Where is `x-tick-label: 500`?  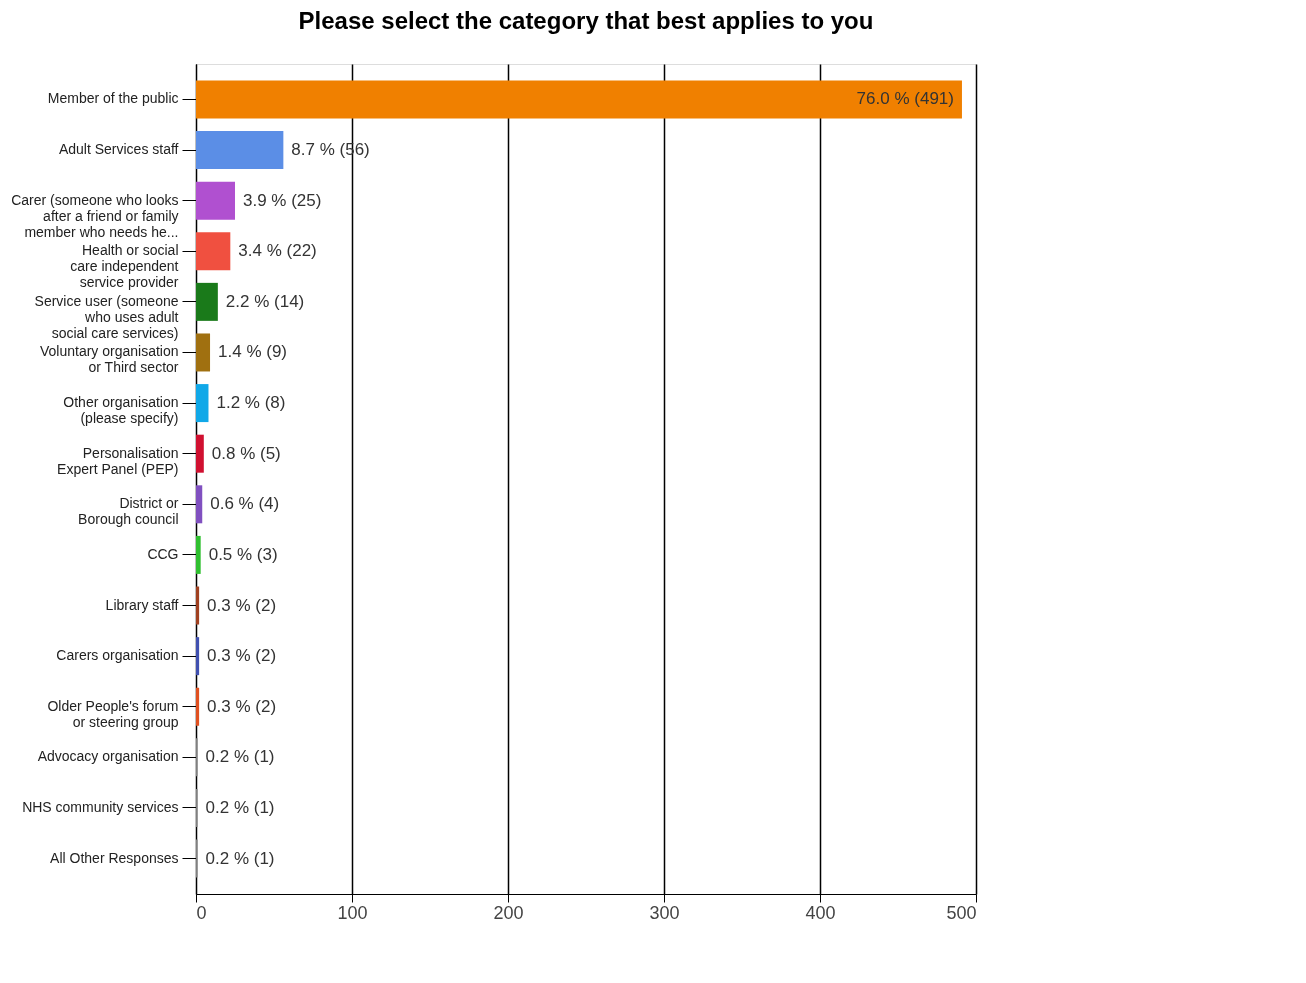 x-tick-label: 500 is located at coordinates (961, 912).